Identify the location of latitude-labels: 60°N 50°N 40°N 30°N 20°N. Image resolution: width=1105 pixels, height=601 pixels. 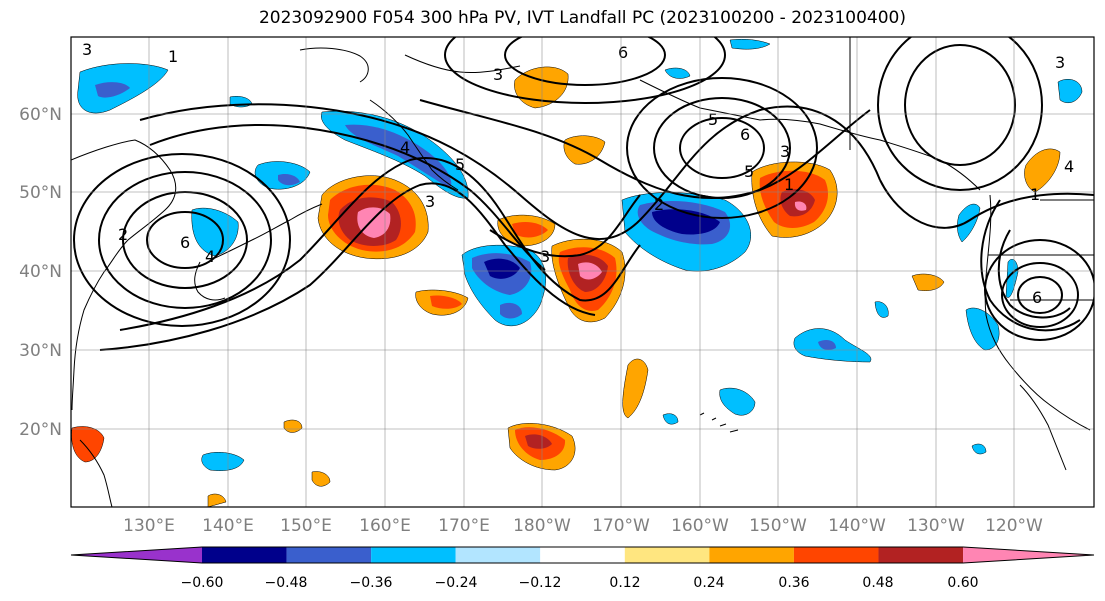
(40, 272).